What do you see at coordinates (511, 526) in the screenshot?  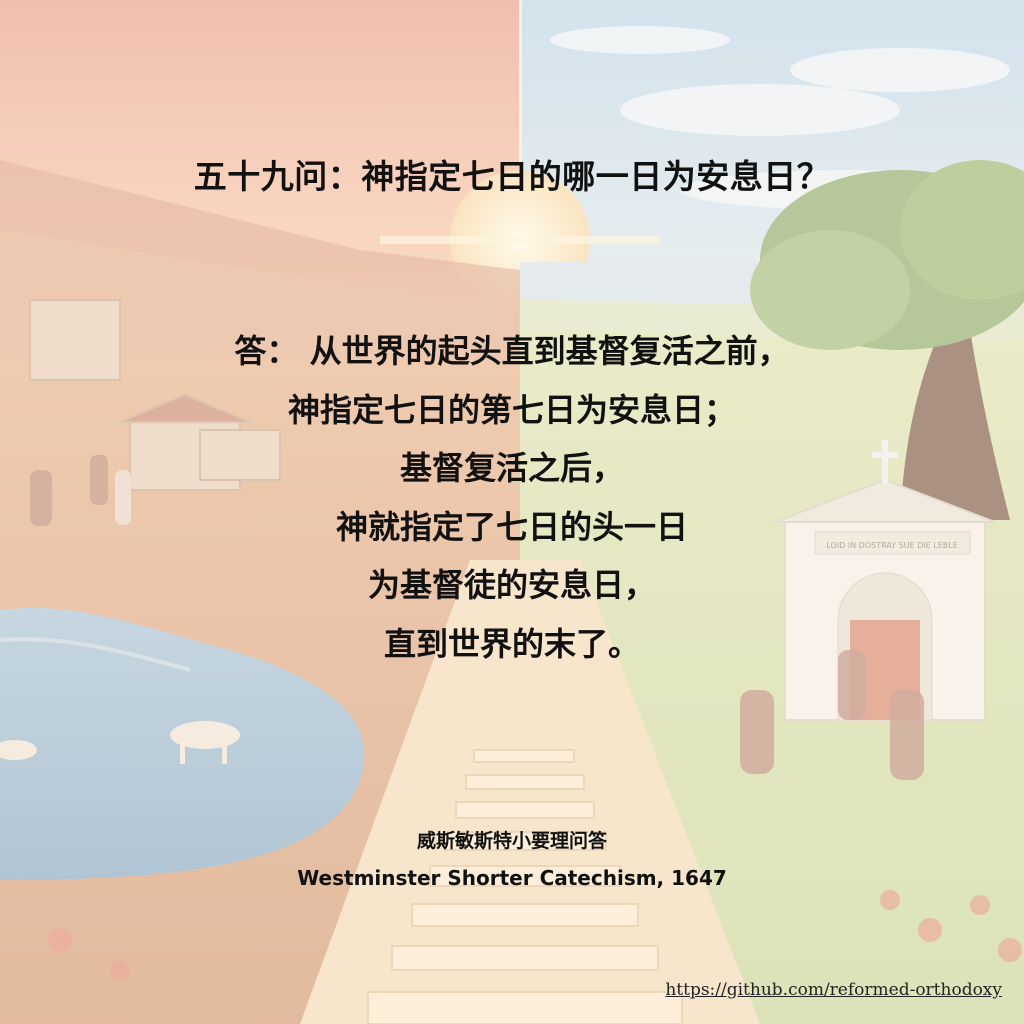 I see `answer-line: 神就指定了七日的头一日` at bounding box center [511, 526].